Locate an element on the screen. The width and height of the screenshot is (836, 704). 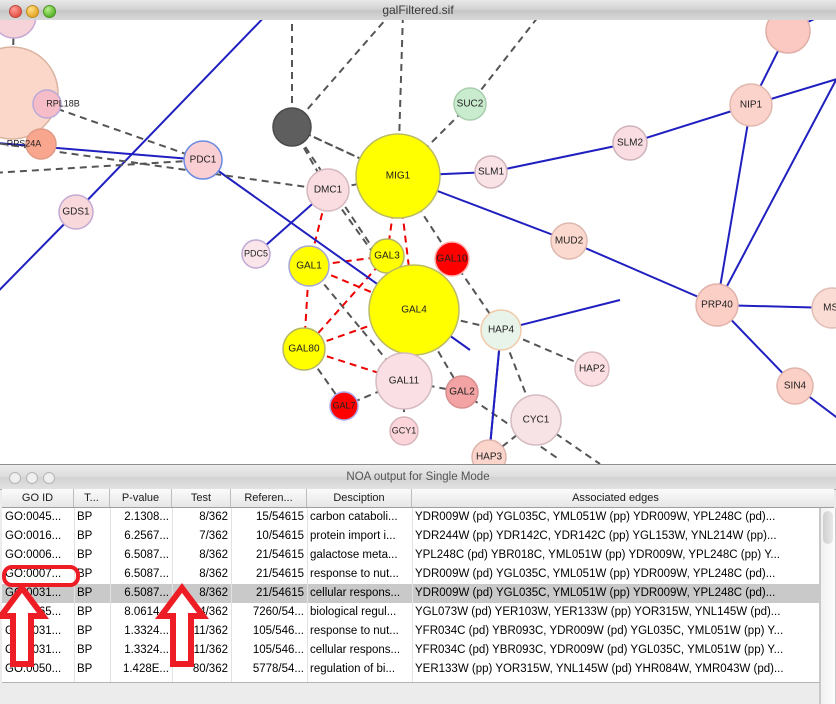
scrollbar-thumb is located at coordinates (828, 527).